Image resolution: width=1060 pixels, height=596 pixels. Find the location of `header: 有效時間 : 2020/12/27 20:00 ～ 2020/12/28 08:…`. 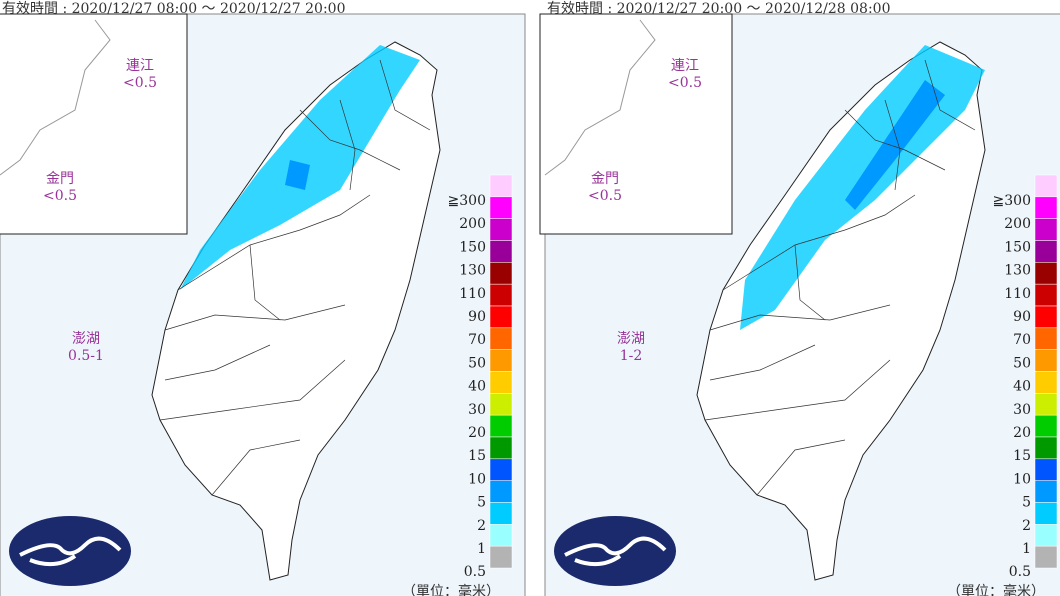

header: 有效時間 : 2020/12/27 20:00 ～ 2020/12/28 08:… is located at coordinates (719, 9).